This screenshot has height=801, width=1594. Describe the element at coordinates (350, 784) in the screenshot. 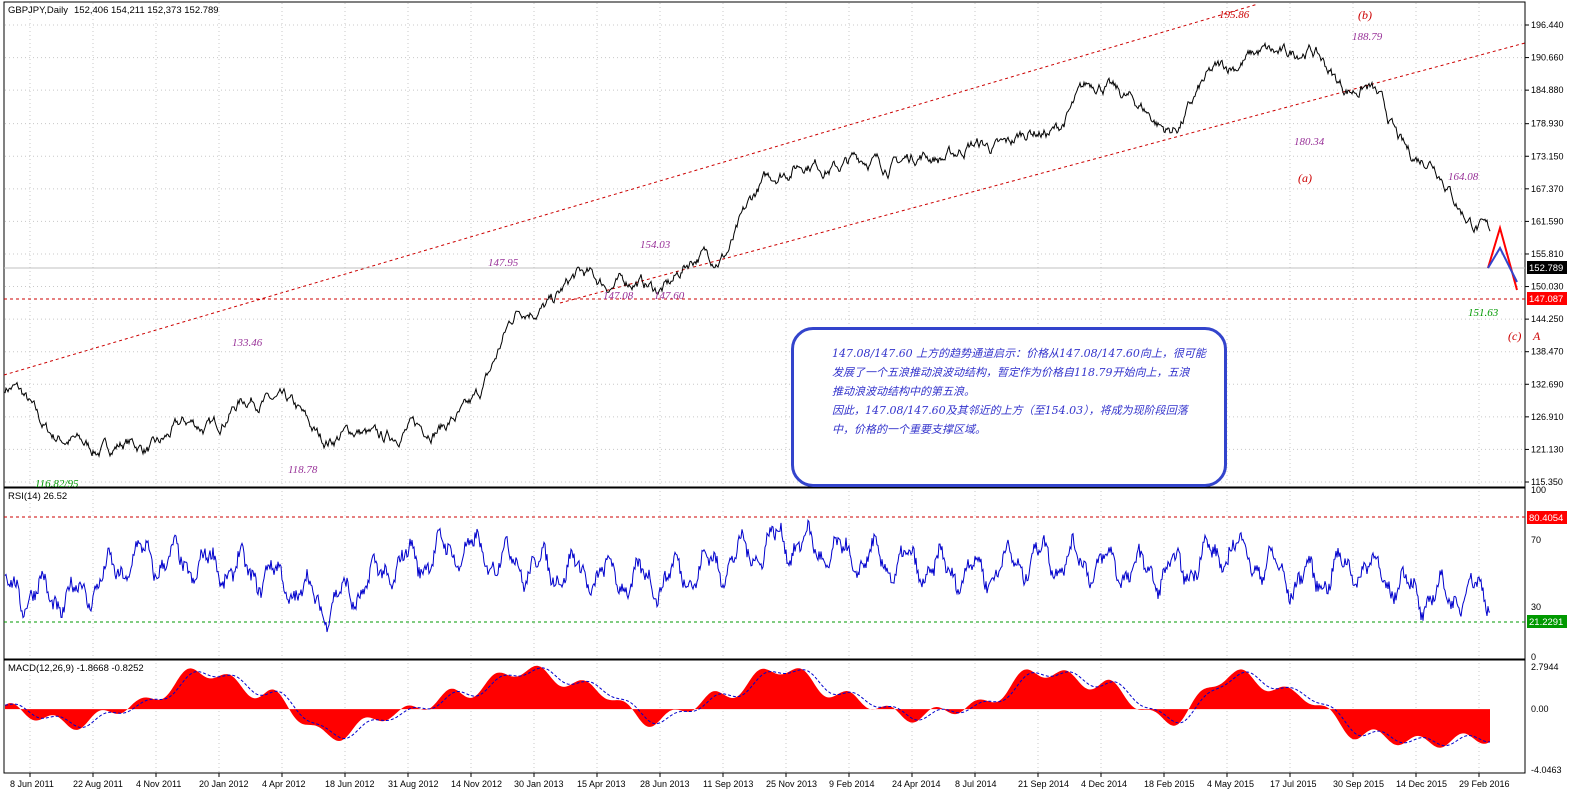

I see `x-tick-label: 18 Jun 2012` at that location.